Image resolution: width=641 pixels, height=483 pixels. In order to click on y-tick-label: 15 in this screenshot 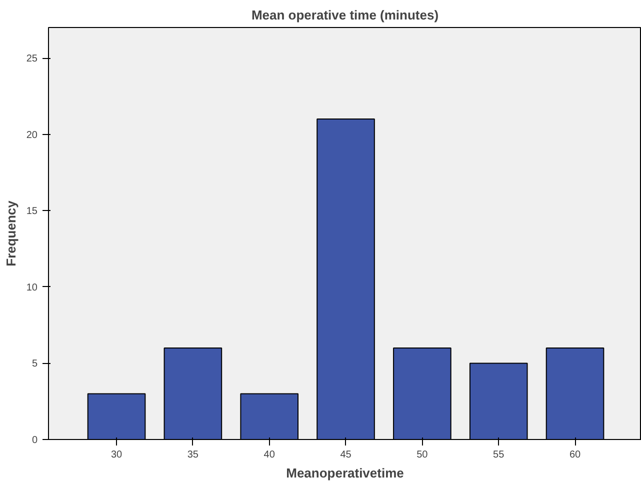, I will do `click(32, 212)`.